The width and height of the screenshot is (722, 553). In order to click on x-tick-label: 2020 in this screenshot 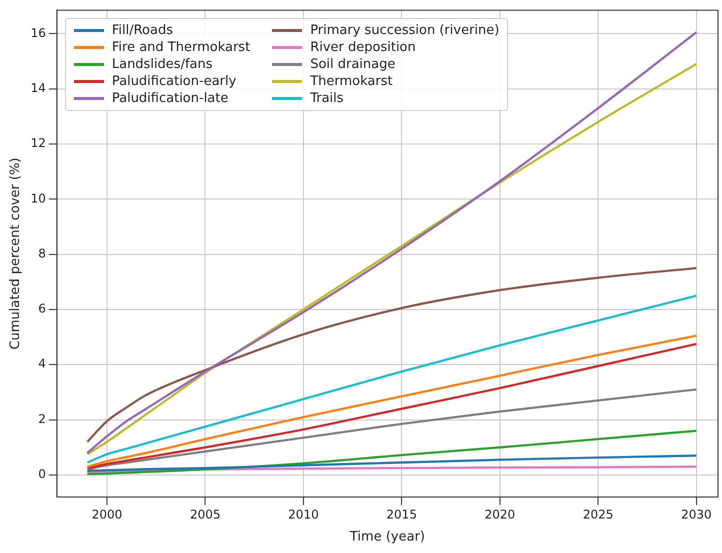, I will do `click(500, 514)`.